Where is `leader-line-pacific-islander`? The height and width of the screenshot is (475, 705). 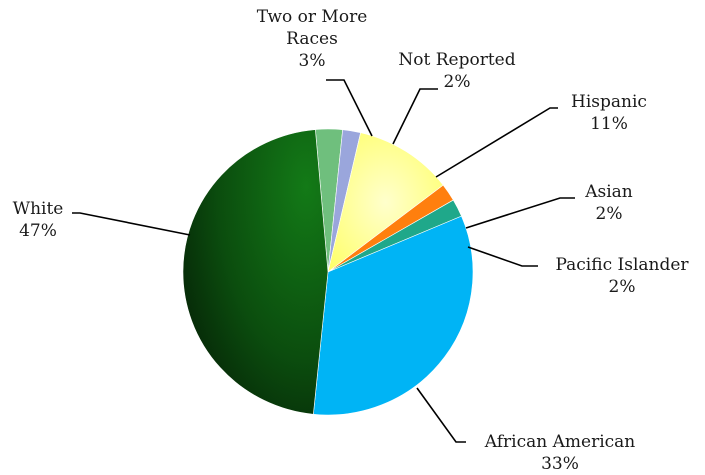 leader-line-pacific-islander is located at coordinates (502, 256).